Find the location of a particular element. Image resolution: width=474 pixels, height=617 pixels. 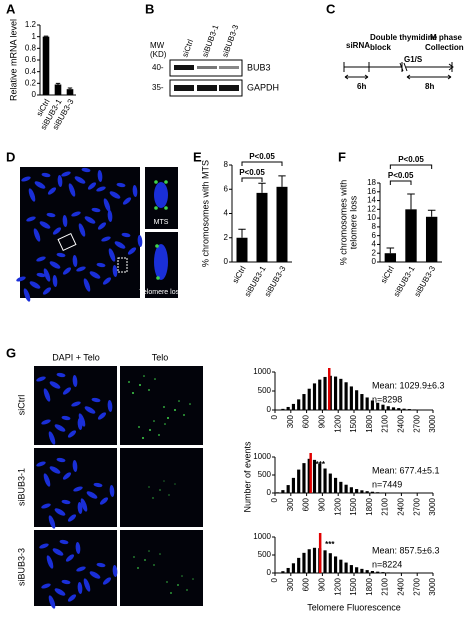

axis is located at coordinates (261, 214).